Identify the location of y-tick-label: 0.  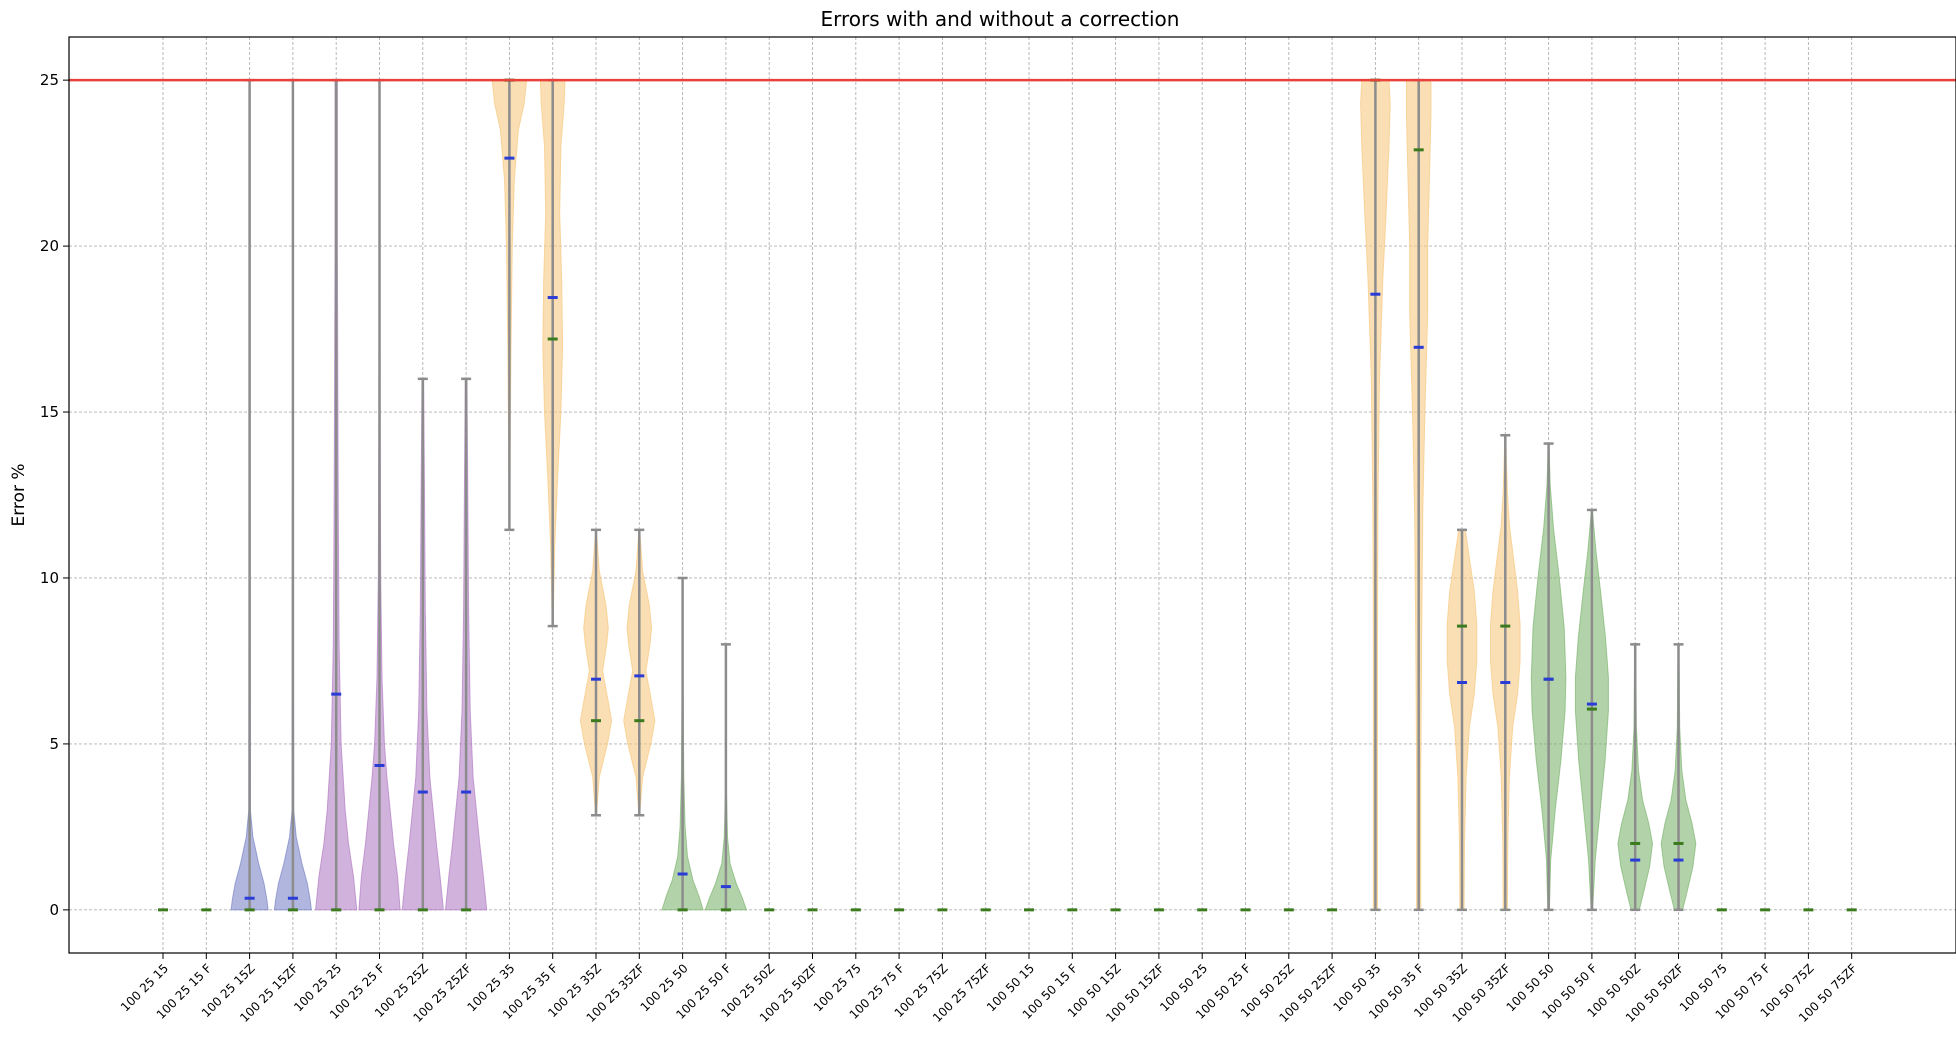
(54, 910).